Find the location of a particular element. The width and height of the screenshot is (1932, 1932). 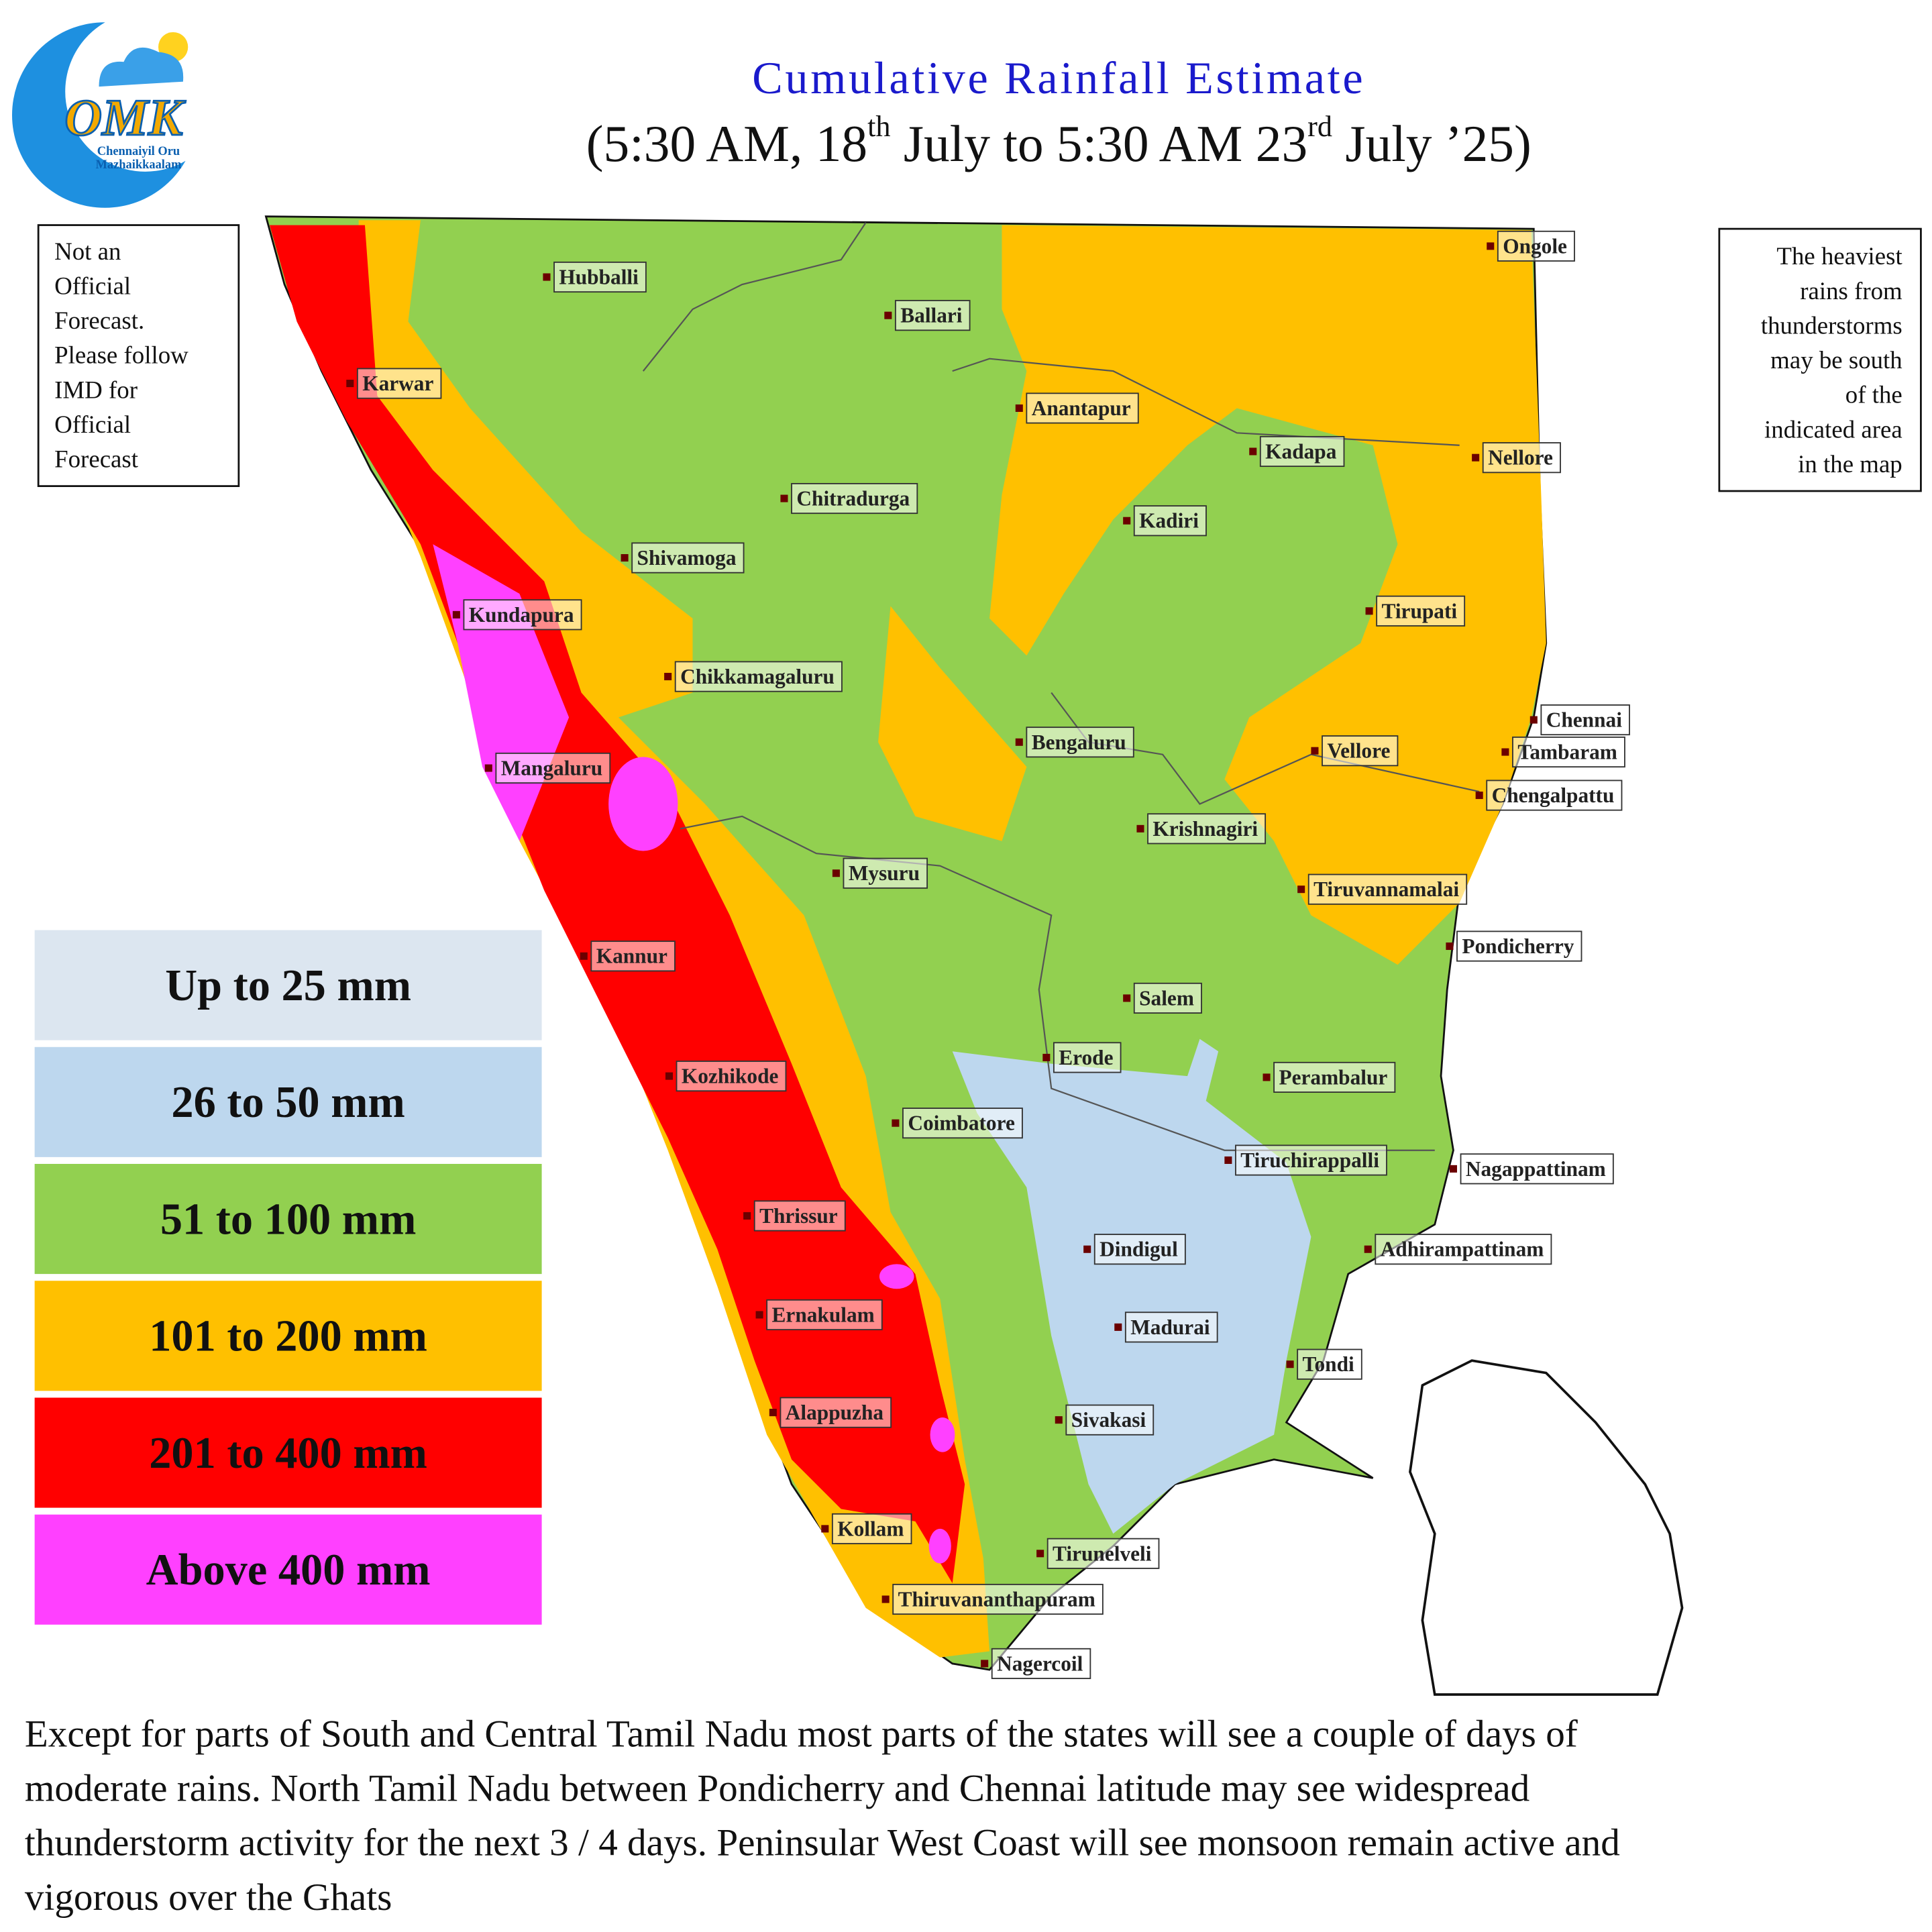

city-label: Kozhikode is located at coordinates (730, 1076).